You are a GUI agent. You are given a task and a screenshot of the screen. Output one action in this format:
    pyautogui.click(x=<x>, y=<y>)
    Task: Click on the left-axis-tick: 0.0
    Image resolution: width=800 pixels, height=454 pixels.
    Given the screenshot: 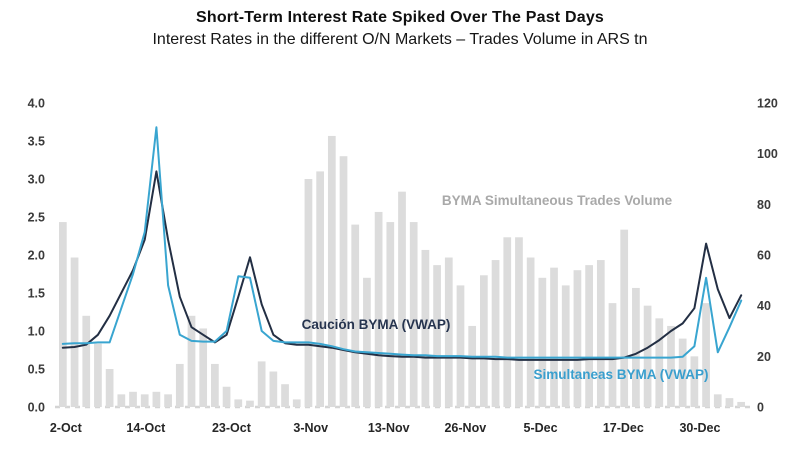 What is the action you would take?
    pyautogui.click(x=36, y=408)
    